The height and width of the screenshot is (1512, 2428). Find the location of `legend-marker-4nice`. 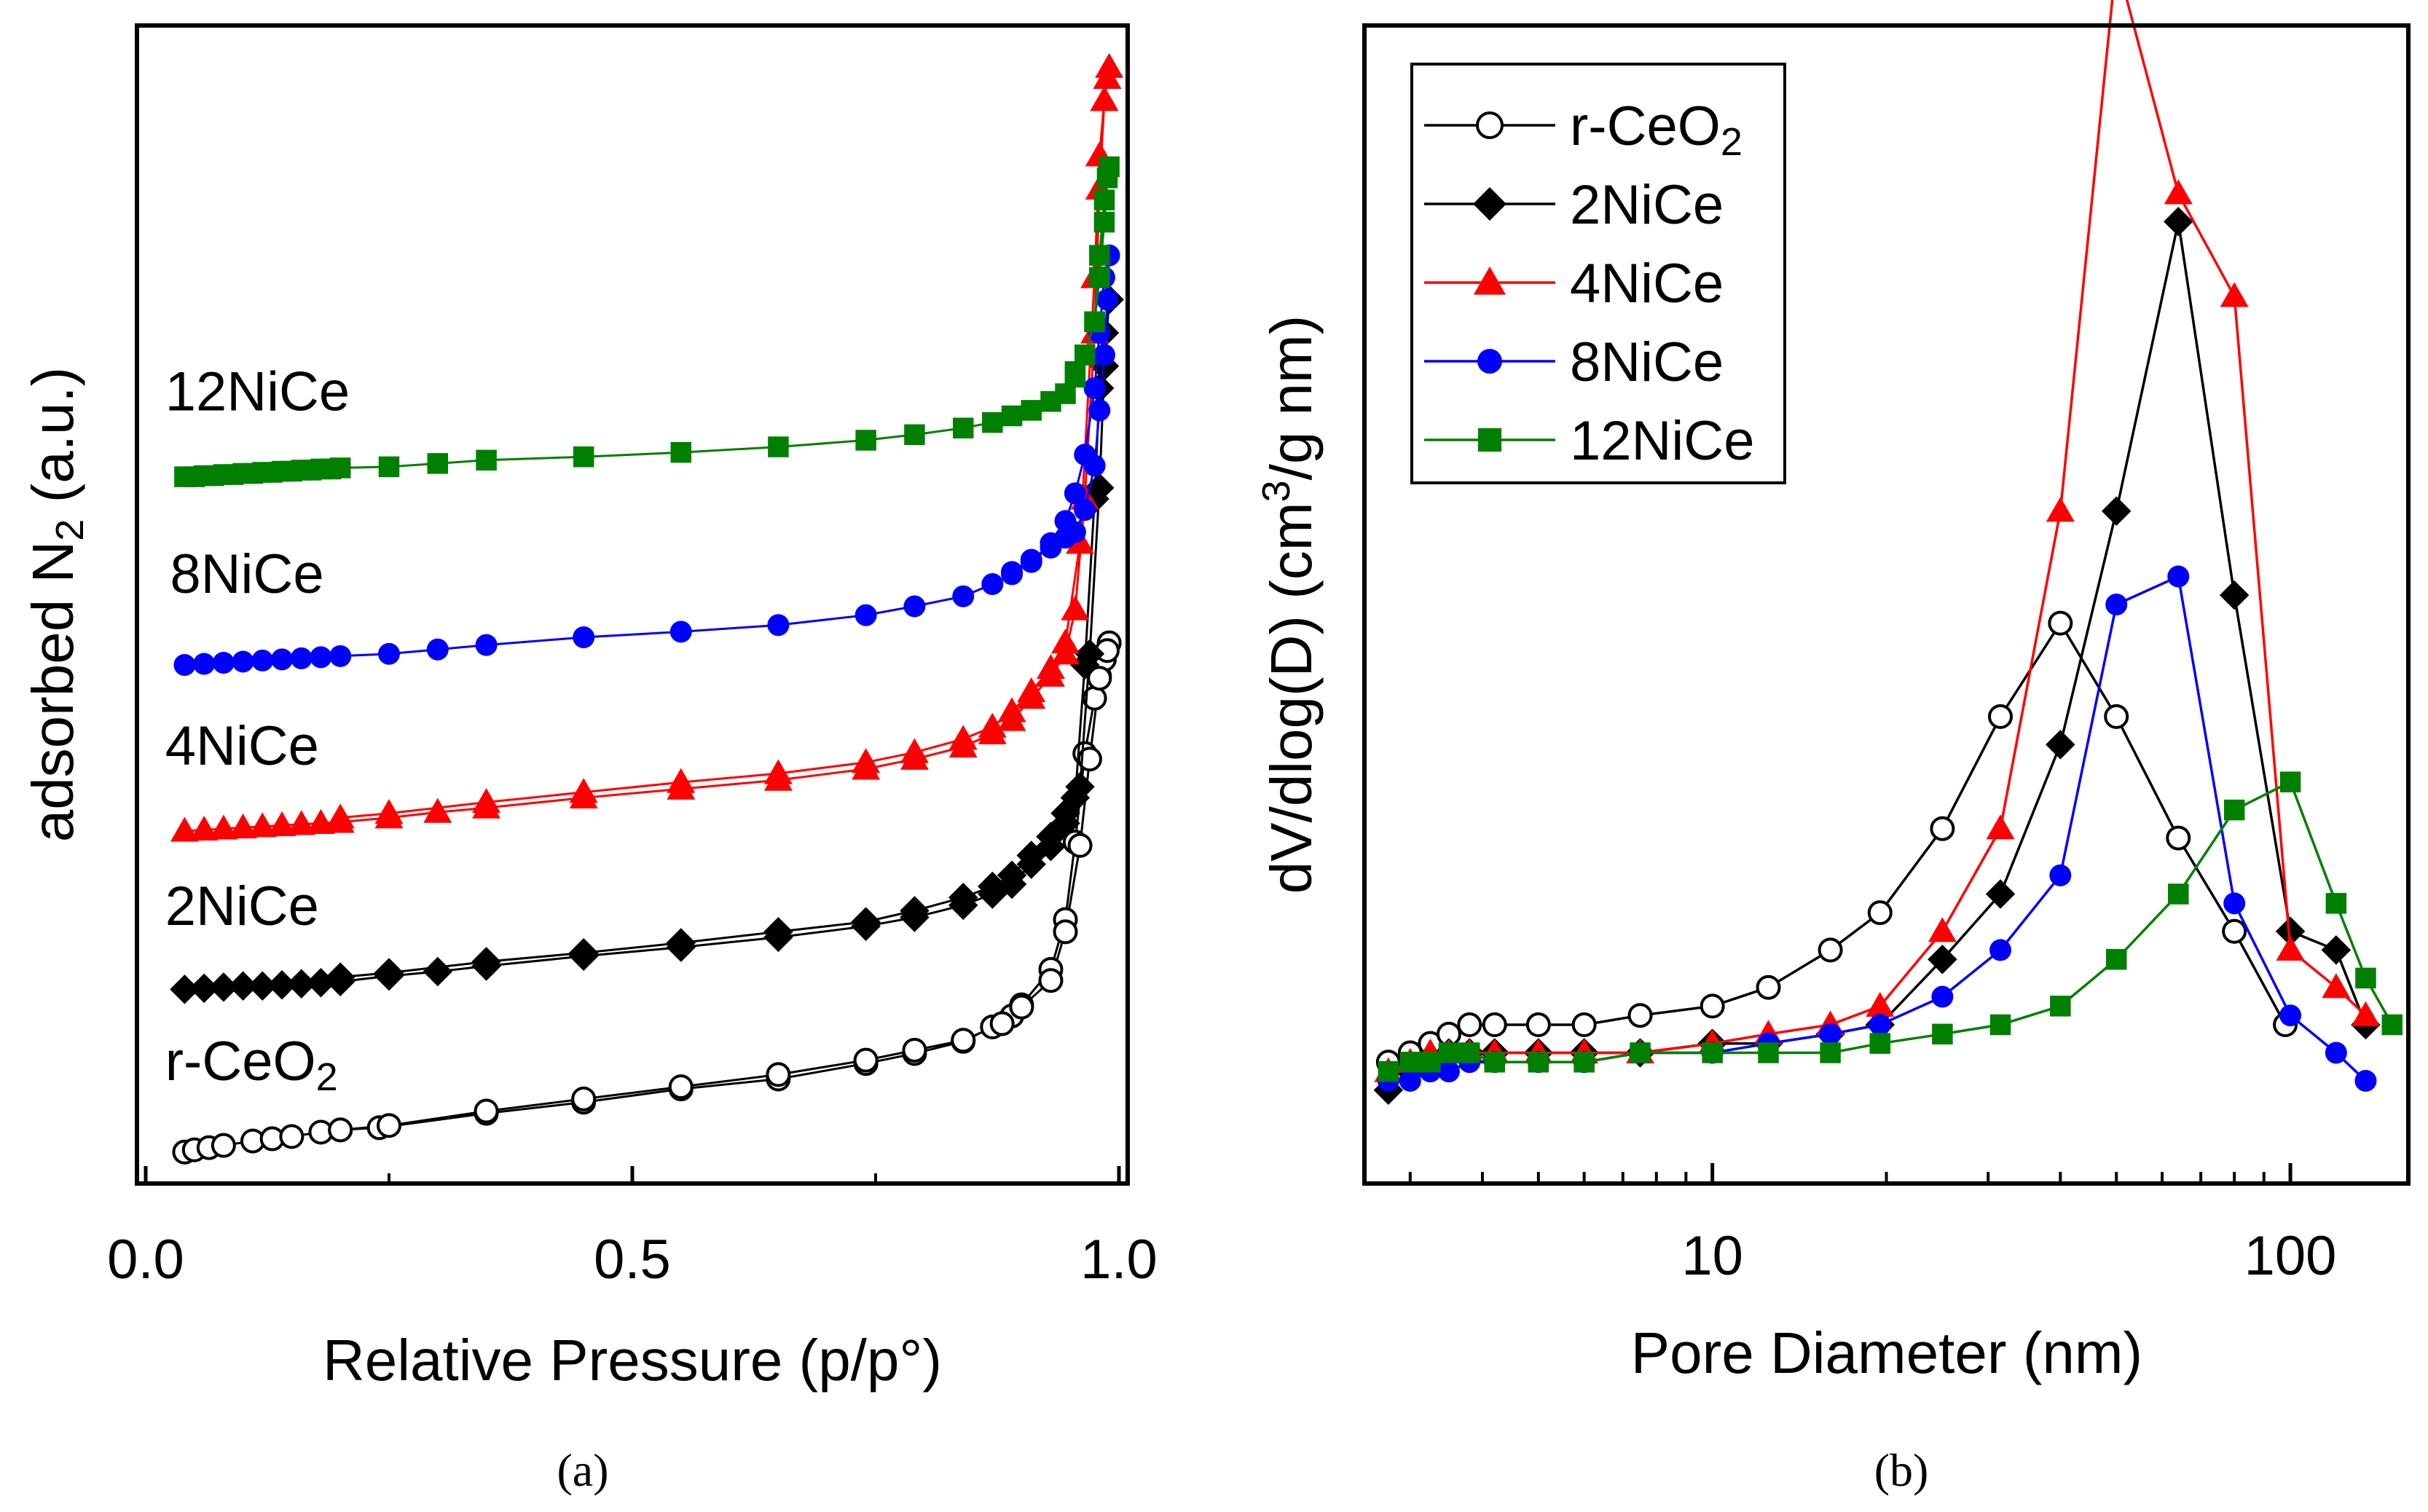

legend-marker-4nice is located at coordinates (1490, 280).